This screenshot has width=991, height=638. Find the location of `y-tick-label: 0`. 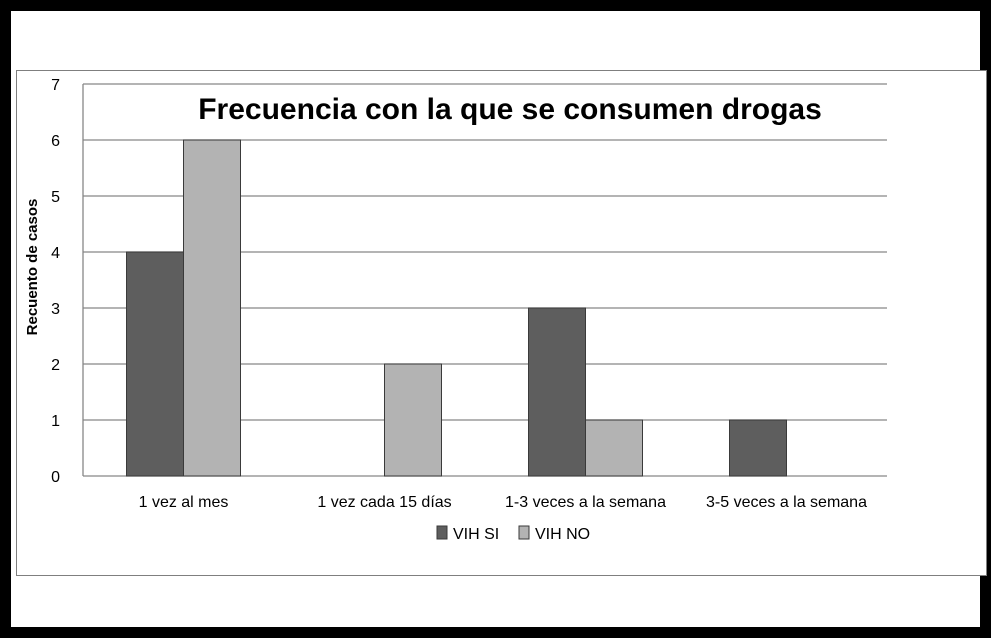

y-tick-label: 0 is located at coordinates (55, 477).